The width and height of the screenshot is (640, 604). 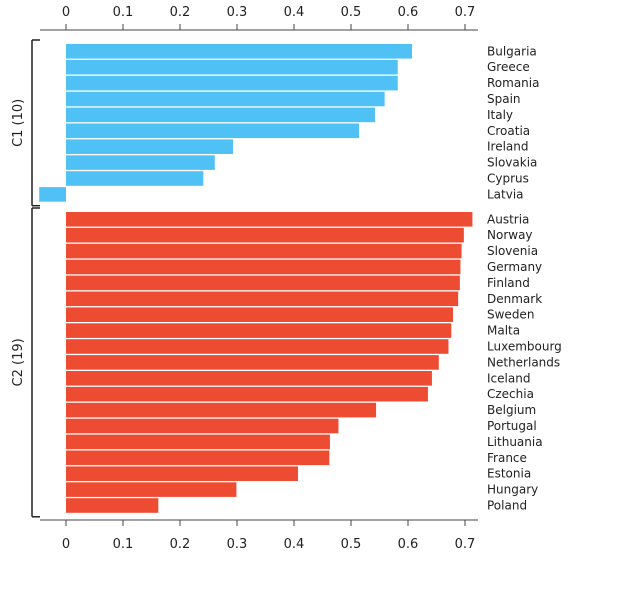 I want to click on bar-czechia, so click(x=247, y=394).